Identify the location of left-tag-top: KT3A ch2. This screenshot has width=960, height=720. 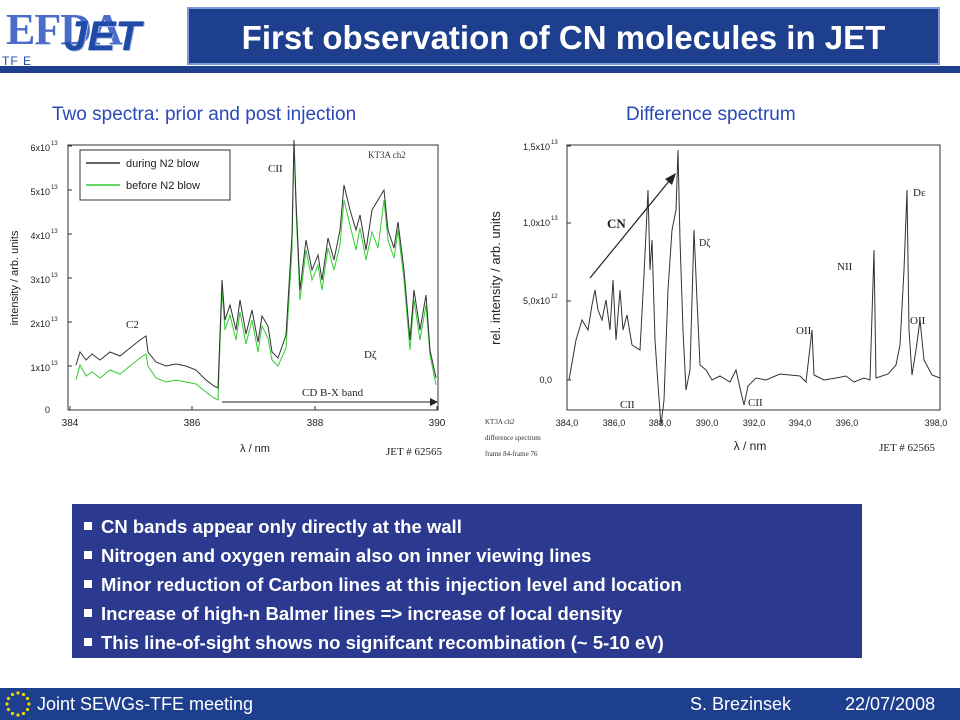
(387, 155).